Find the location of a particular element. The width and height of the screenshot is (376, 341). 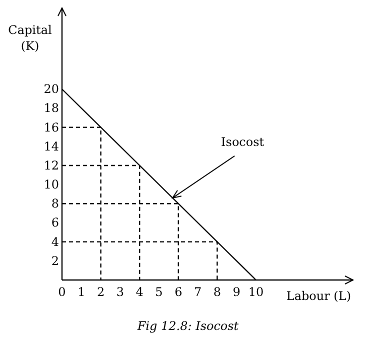

x-tick-label: 4 is located at coordinates (140, 292).